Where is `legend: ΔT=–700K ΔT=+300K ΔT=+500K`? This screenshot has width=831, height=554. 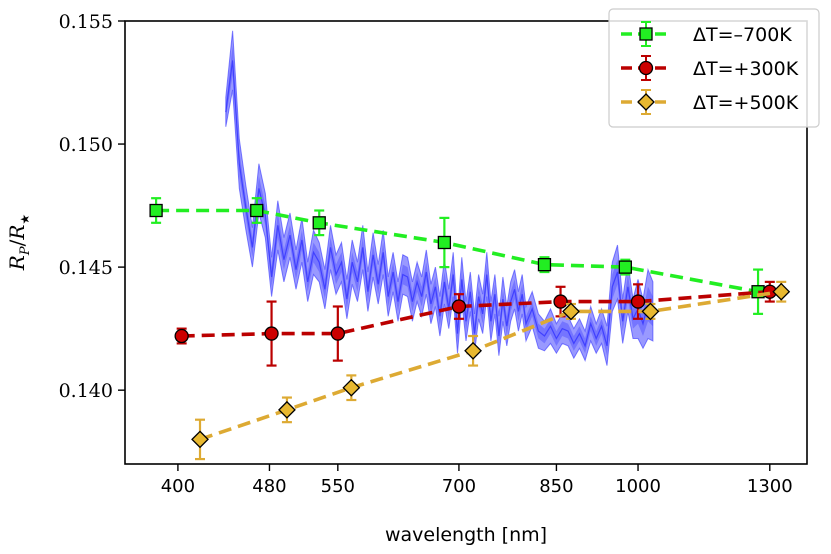 legend: ΔT=–700K ΔT=+300K ΔT=+500K is located at coordinates (714, 68).